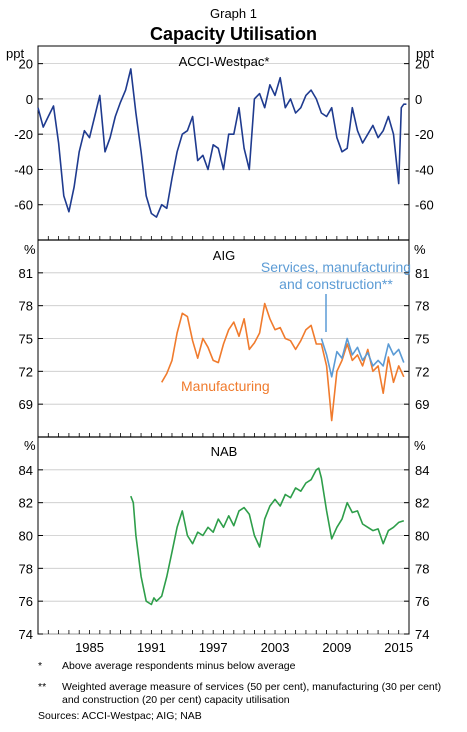  I want to click on xtick-label: 2009, so click(336, 647).